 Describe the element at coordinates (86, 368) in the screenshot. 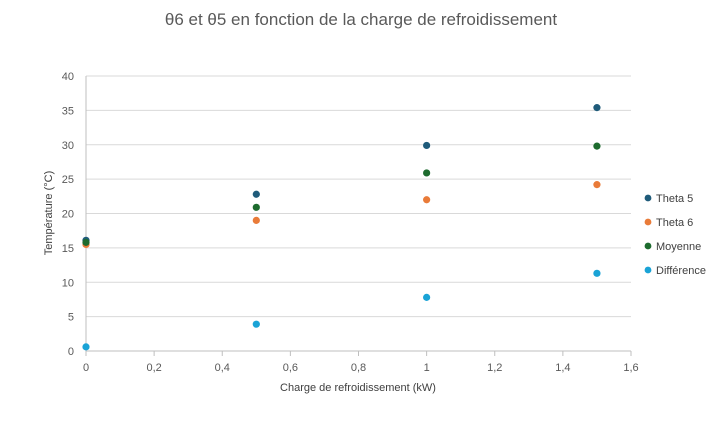

I see `x-tick-label: 0` at that location.